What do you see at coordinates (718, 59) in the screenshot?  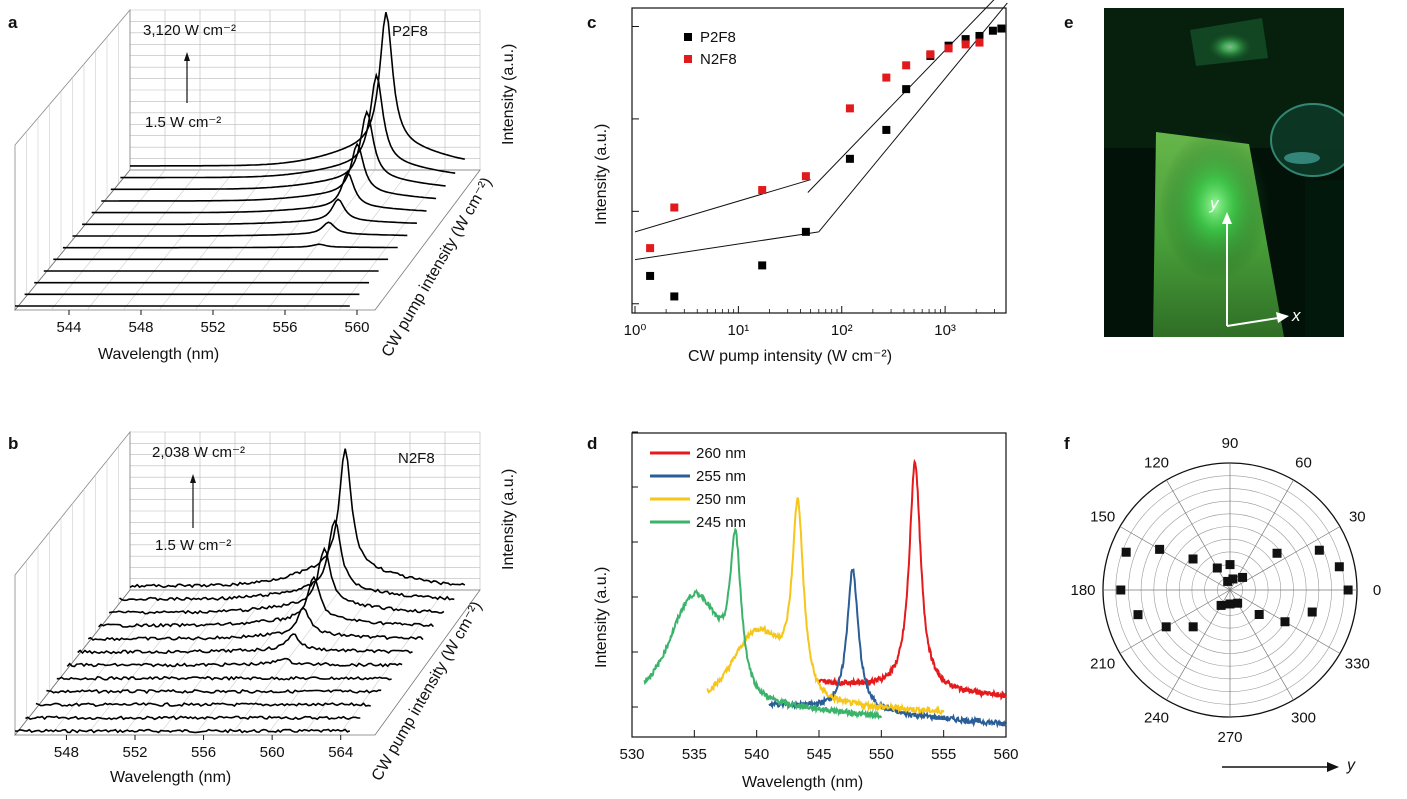 I see `legend-label-n2f8: N2F8` at bounding box center [718, 59].